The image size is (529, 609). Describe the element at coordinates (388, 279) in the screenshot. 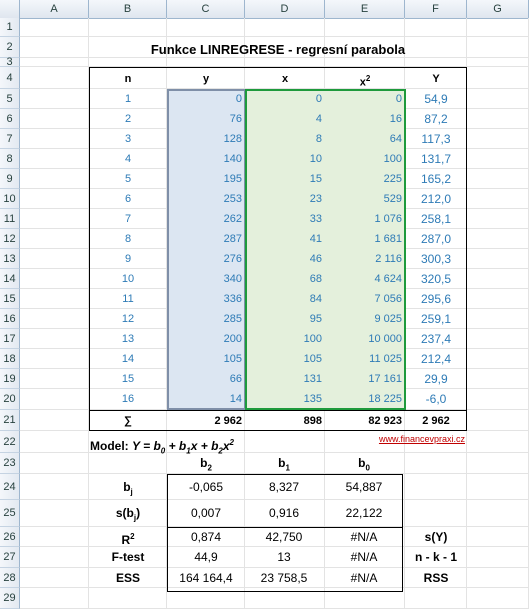

I see `cell-x2: 4 624` at that location.